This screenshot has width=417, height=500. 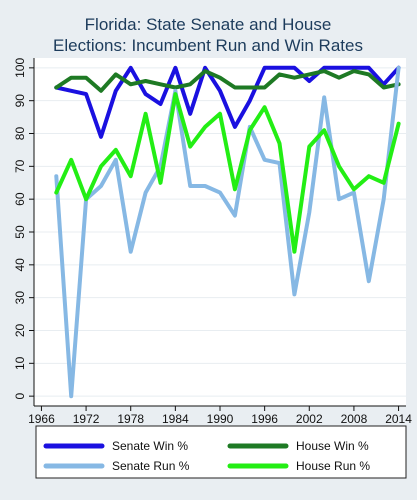 What do you see at coordinates (333, 466) in the screenshot?
I see `legend-label: House Run %` at bounding box center [333, 466].